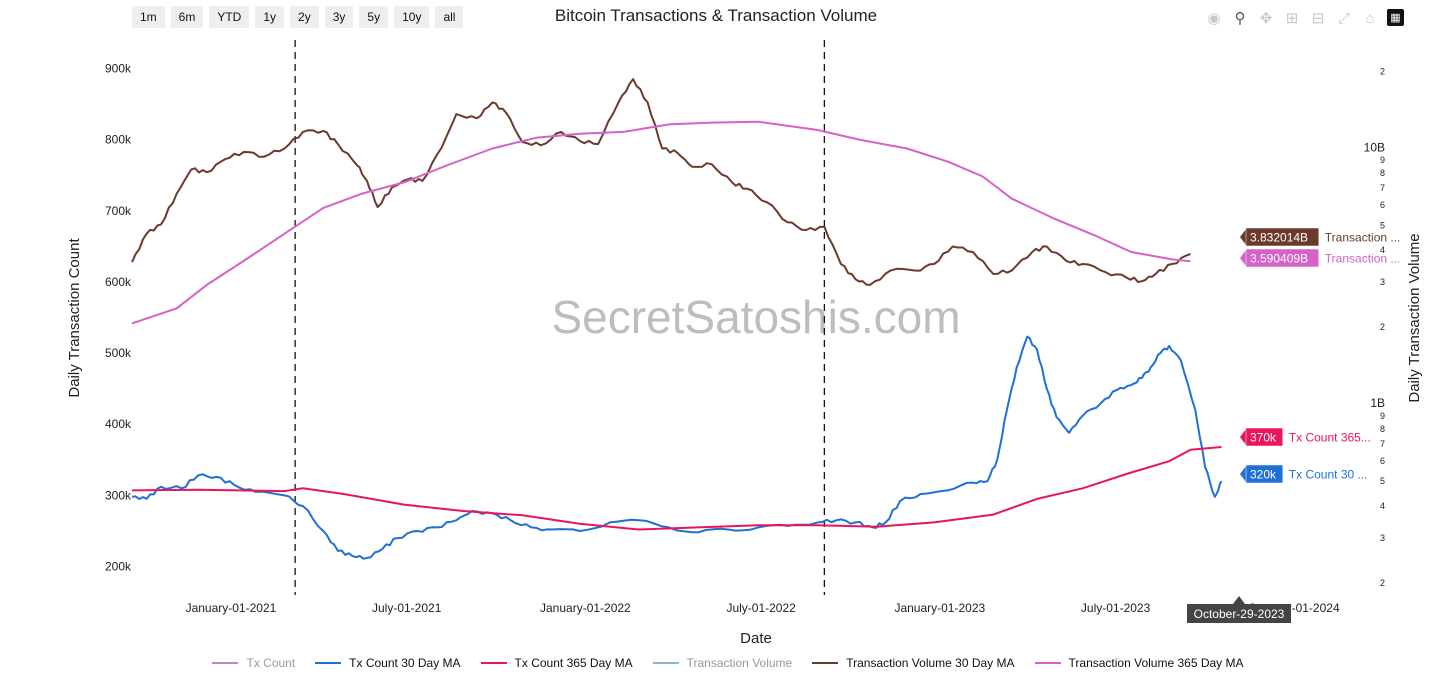  What do you see at coordinates (1214, 18) in the screenshot?
I see `camera-icon: ◉` at bounding box center [1214, 18].